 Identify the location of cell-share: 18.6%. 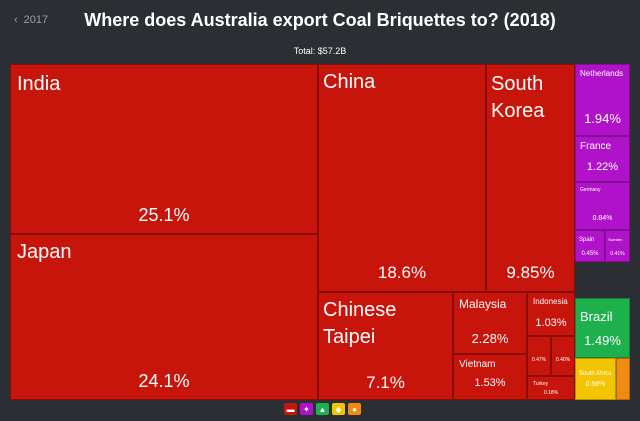
(402, 272).